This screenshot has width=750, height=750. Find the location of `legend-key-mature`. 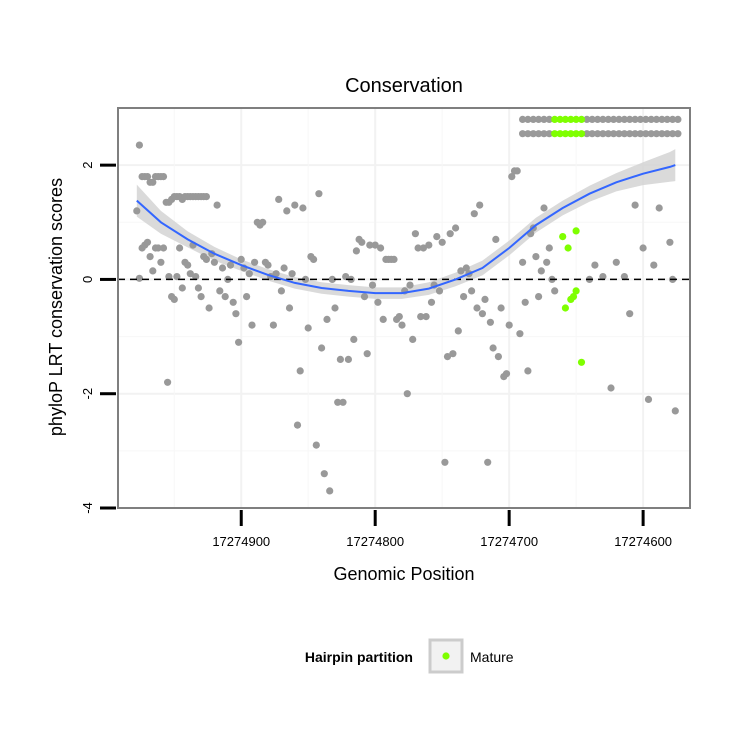

legend-key-mature is located at coordinates (446, 656).